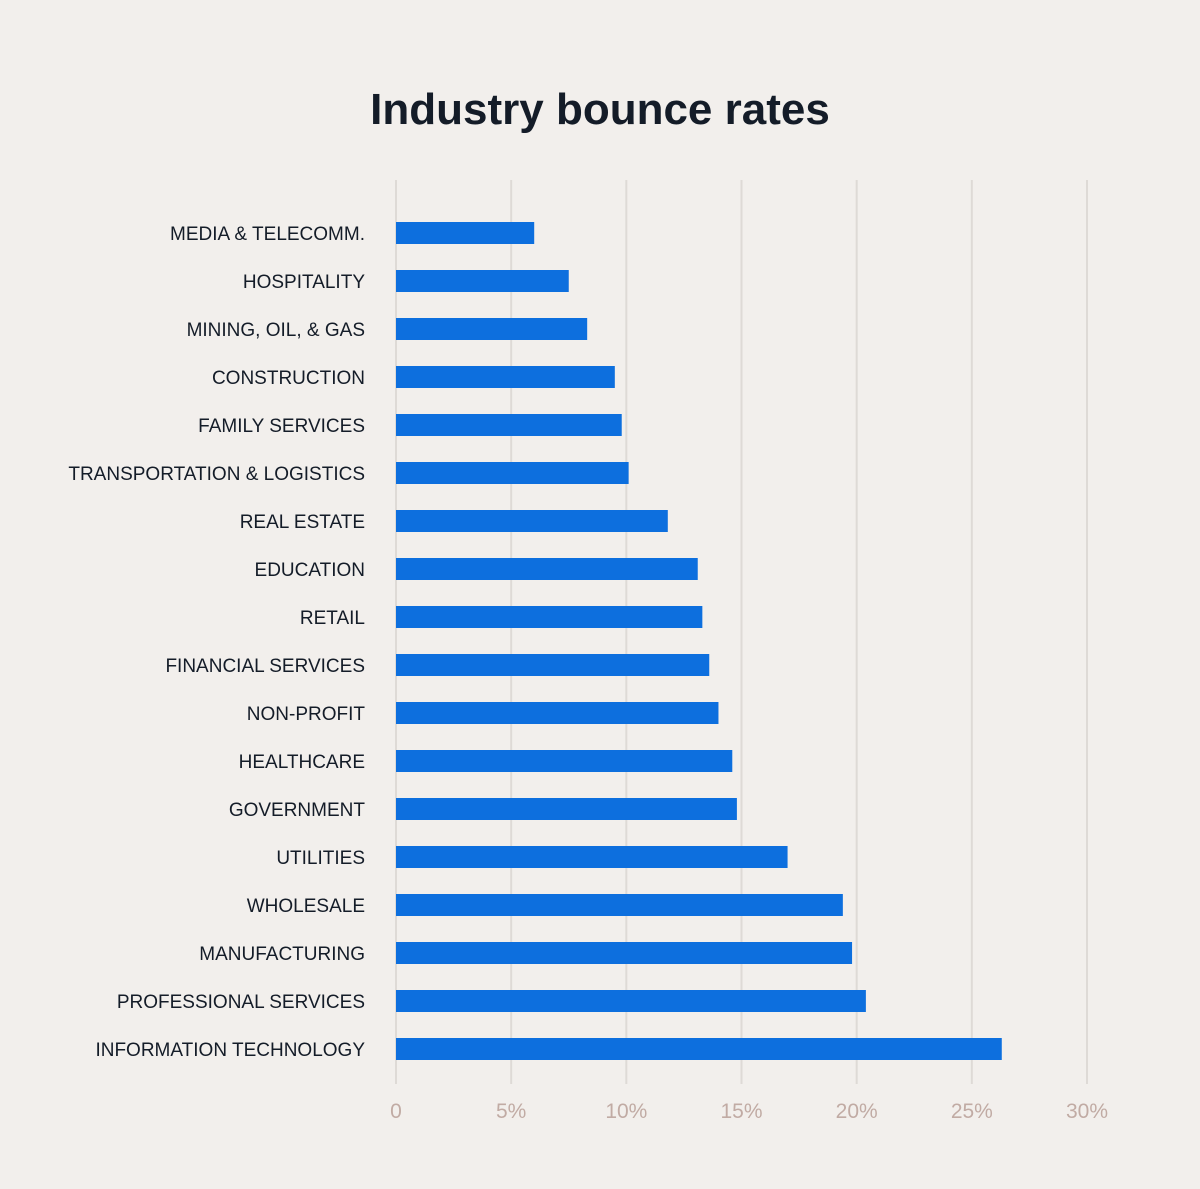 The height and width of the screenshot is (1189, 1200). What do you see at coordinates (511, 1111) in the screenshot?
I see `x-tick-label: 5%` at bounding box center [511, 1111].